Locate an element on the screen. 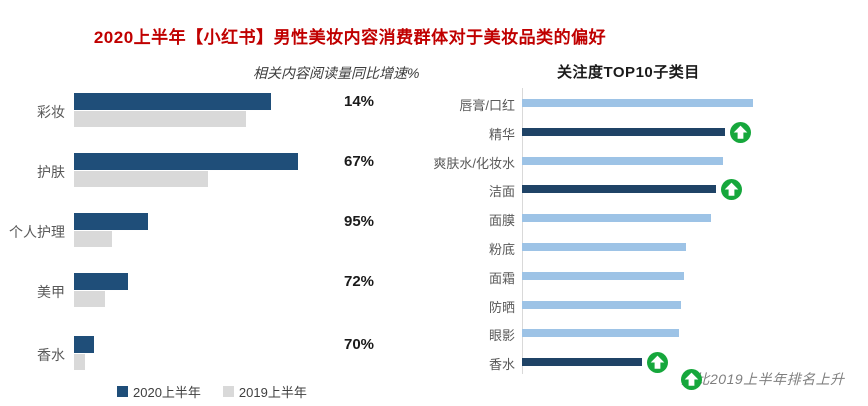 Image resolution: width=868 pixels, height=406 pixels. top10-label: 防晒 is located at coordinates (501, 307).